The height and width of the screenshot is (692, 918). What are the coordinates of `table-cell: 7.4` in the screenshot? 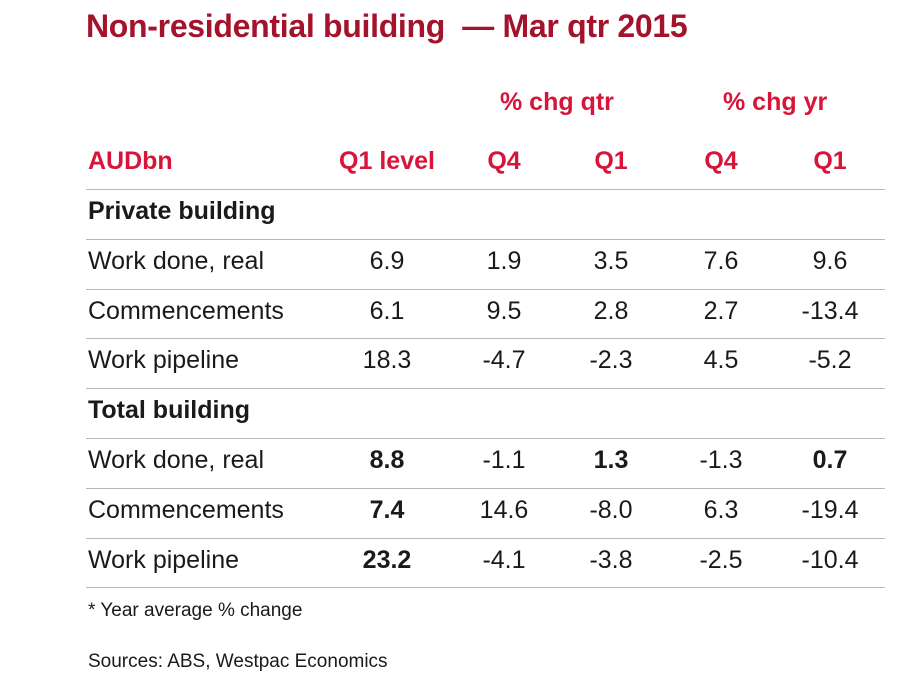 It's located at (387, 509).